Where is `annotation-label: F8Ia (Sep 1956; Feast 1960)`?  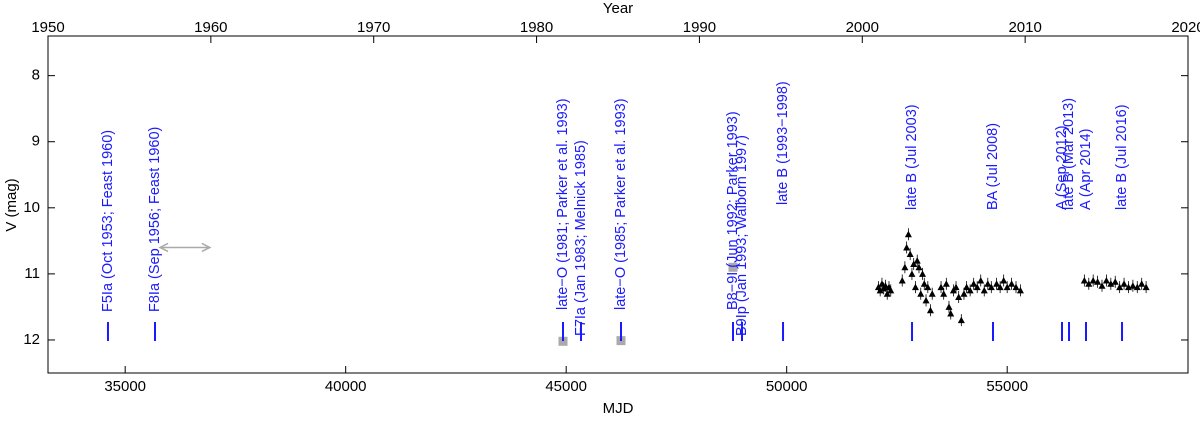
annotation-label: F8Ia (Sep 1956; Feast 1960) is located at coordinates (155, 219).